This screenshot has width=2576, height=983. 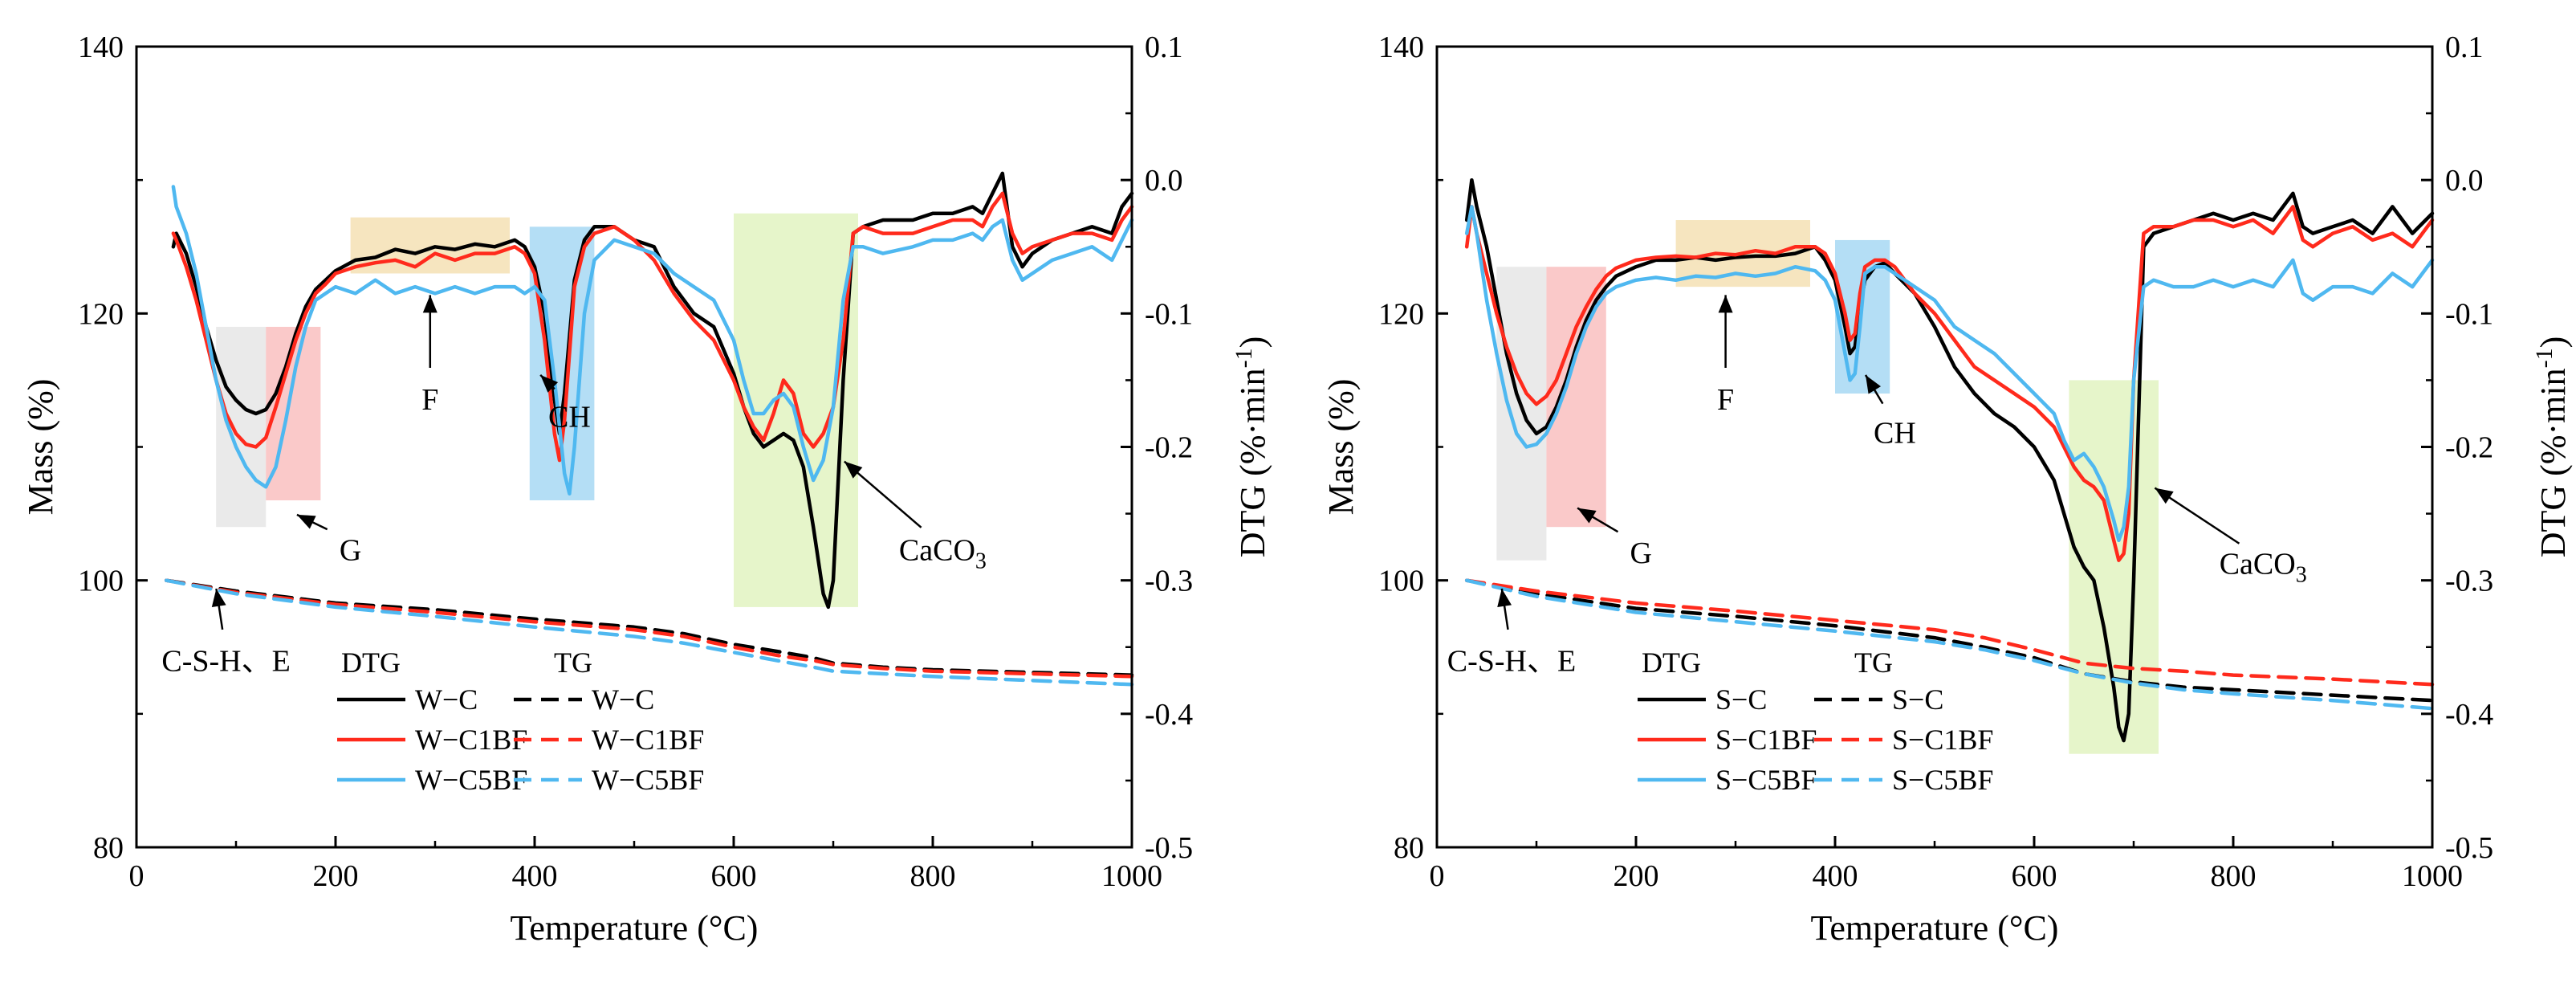 I want to click on legend-label-dtg: S−C, so click(x=1741, y=699).